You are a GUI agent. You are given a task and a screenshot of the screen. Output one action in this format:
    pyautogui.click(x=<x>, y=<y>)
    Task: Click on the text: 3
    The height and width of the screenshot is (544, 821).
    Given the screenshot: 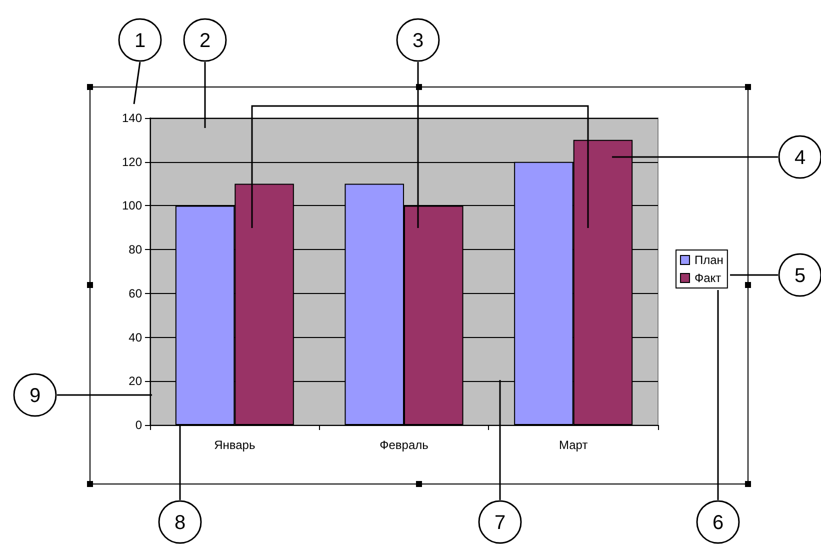 What is the action you would take?
    pyautogui.click(x=418, y=41)
    